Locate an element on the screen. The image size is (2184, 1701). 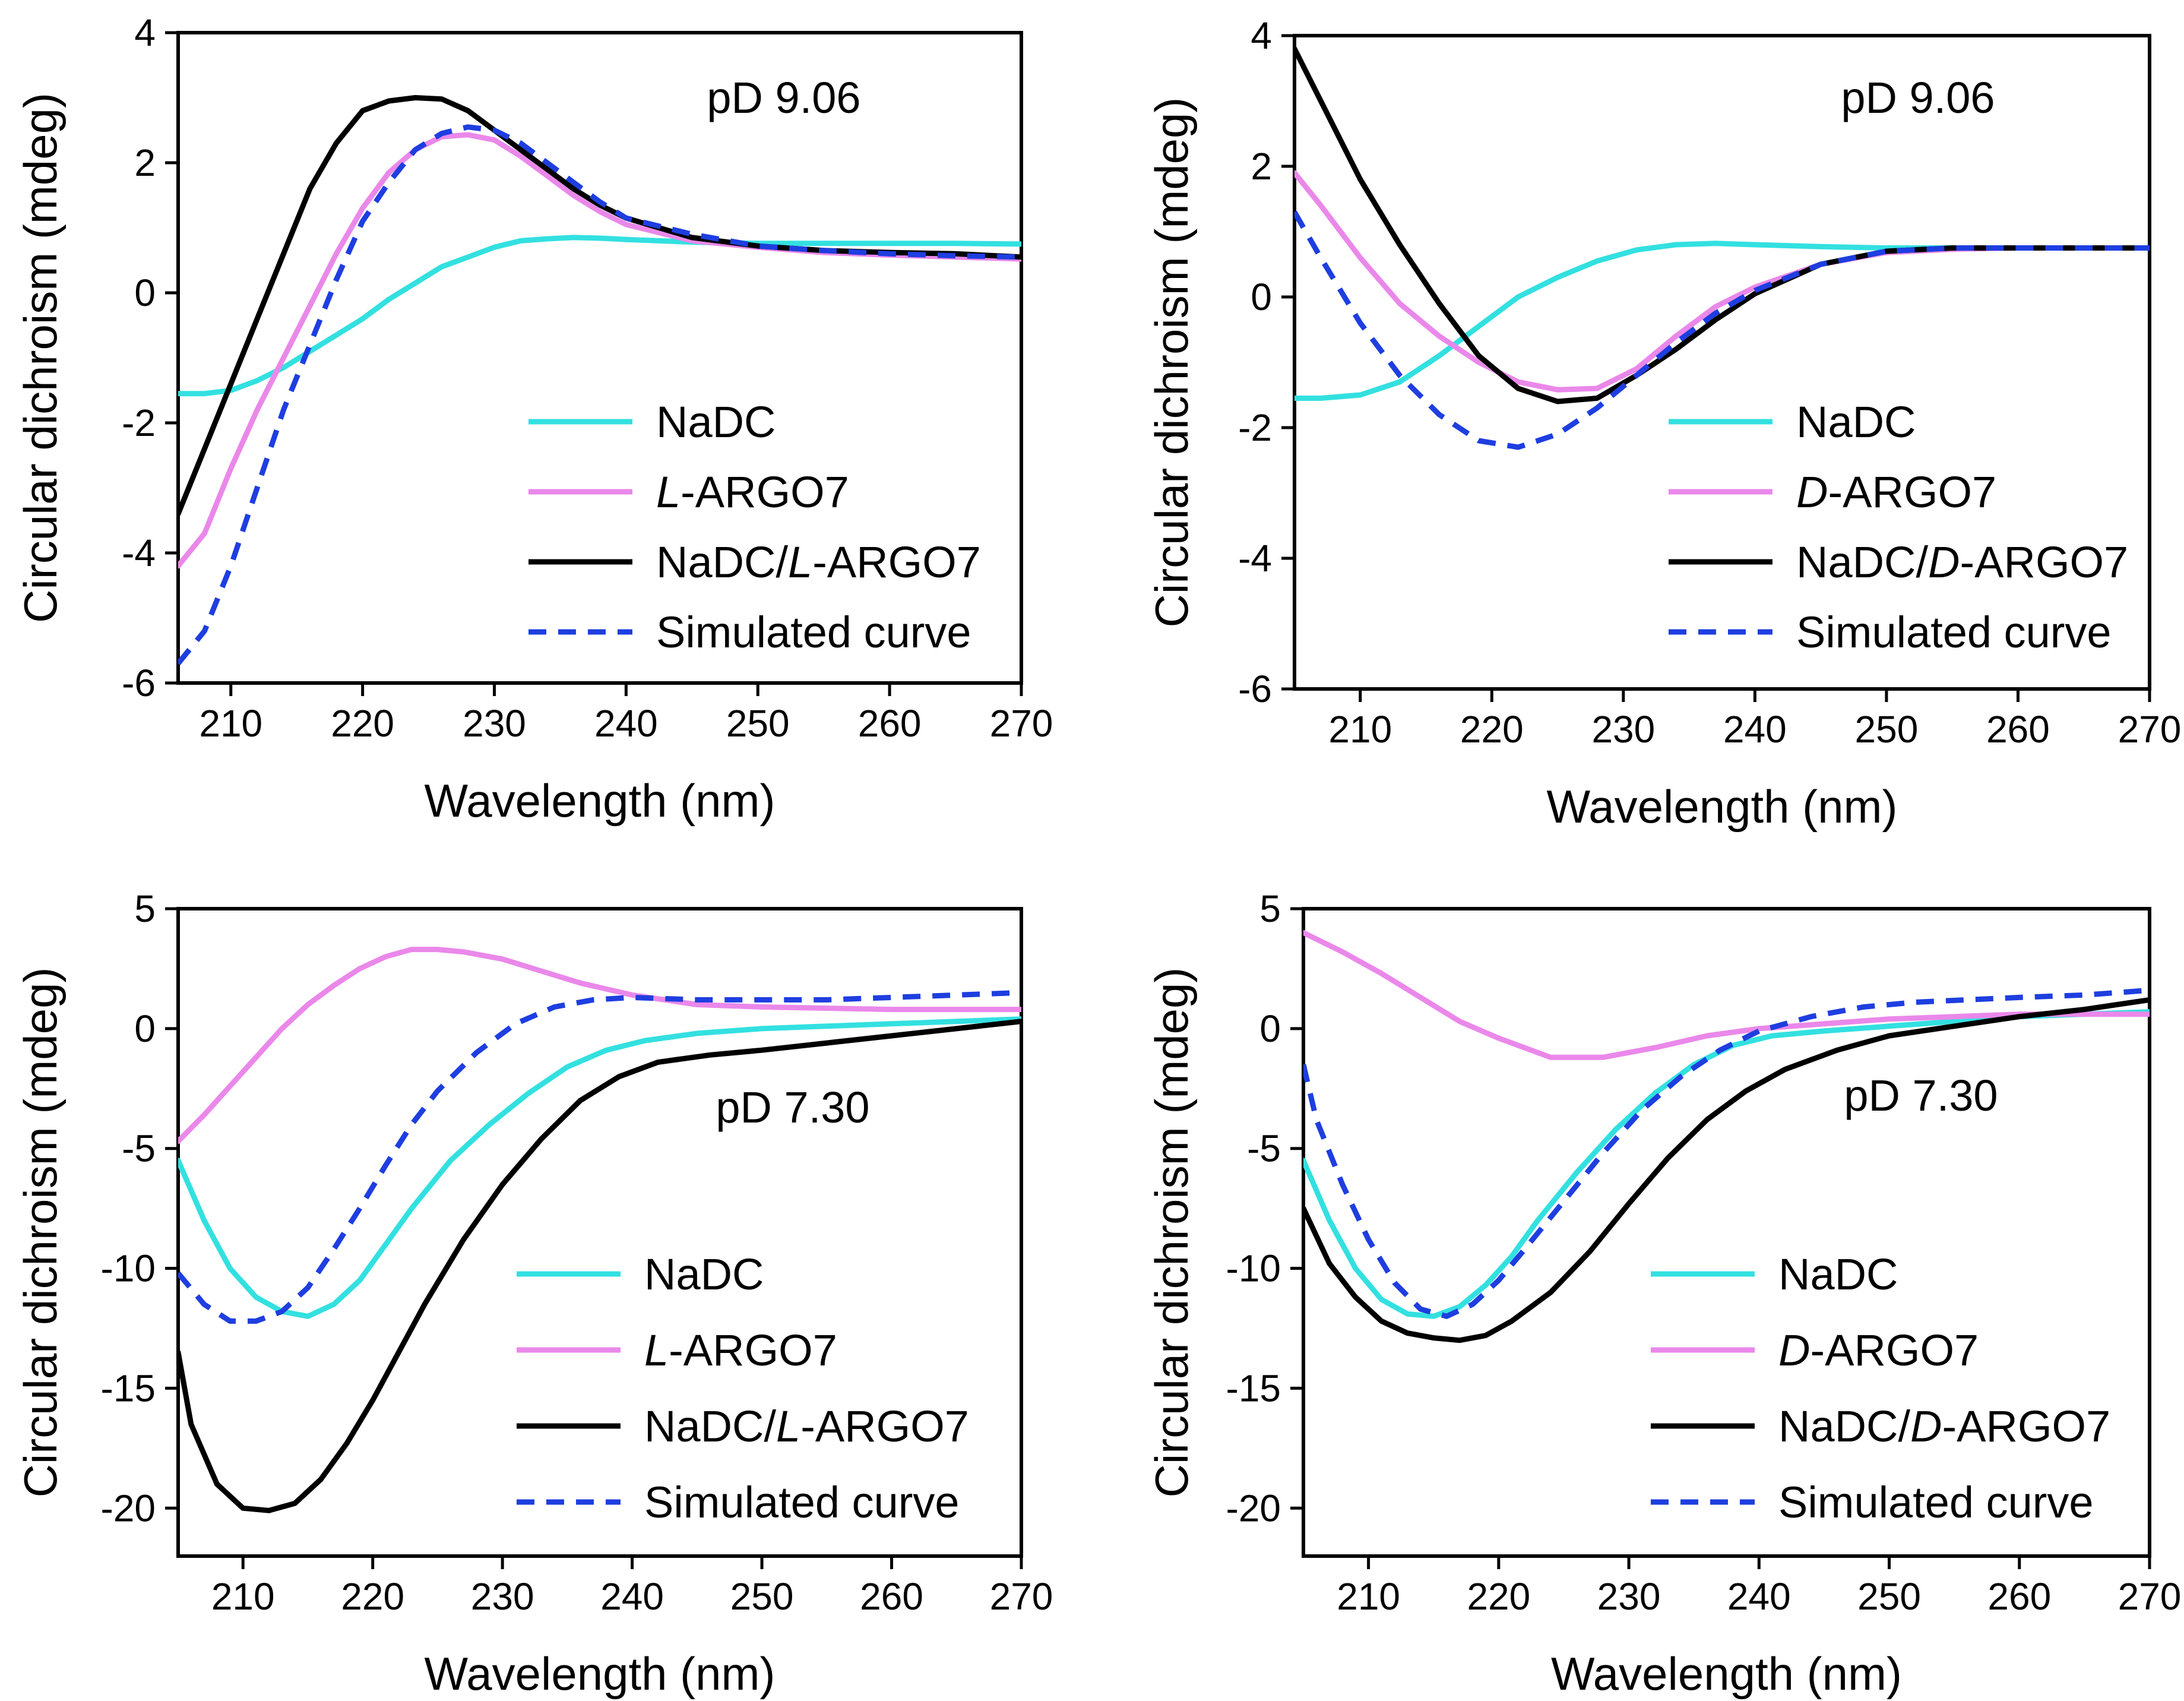
y-tick-label: 5 is located at coordinates (1270, 908).